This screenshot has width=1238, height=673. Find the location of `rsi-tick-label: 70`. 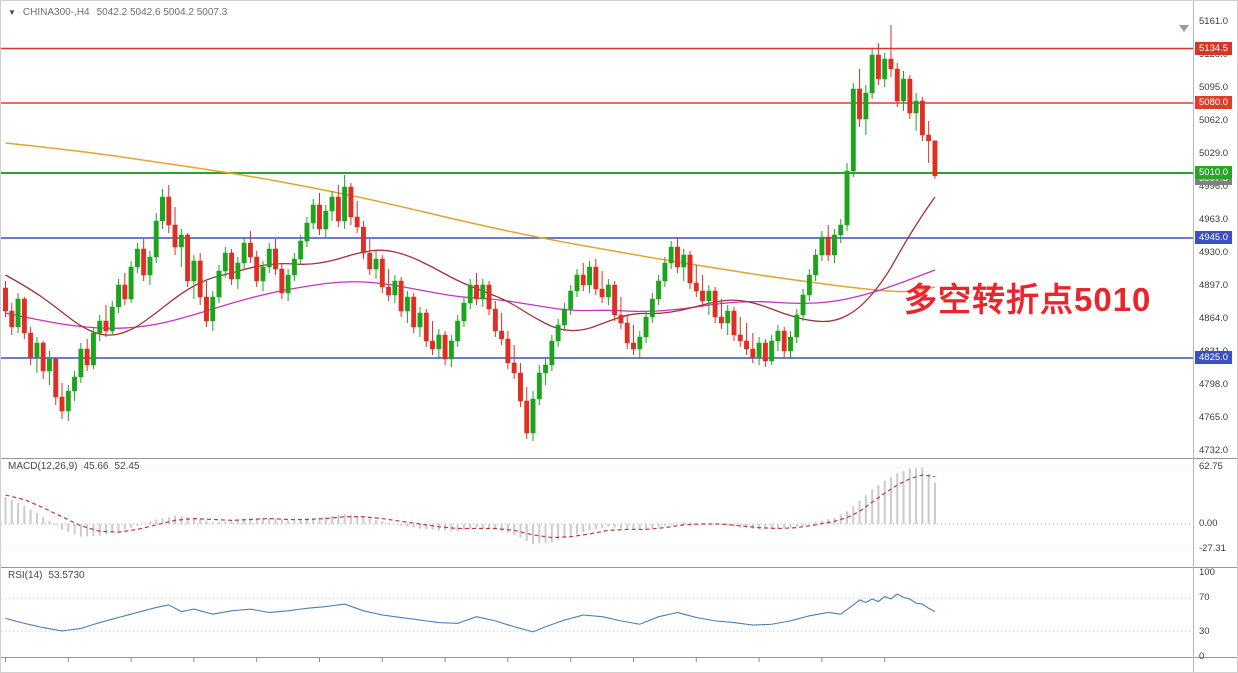

rsi-tick-label: 70 is located at coordinates (1204, 598).